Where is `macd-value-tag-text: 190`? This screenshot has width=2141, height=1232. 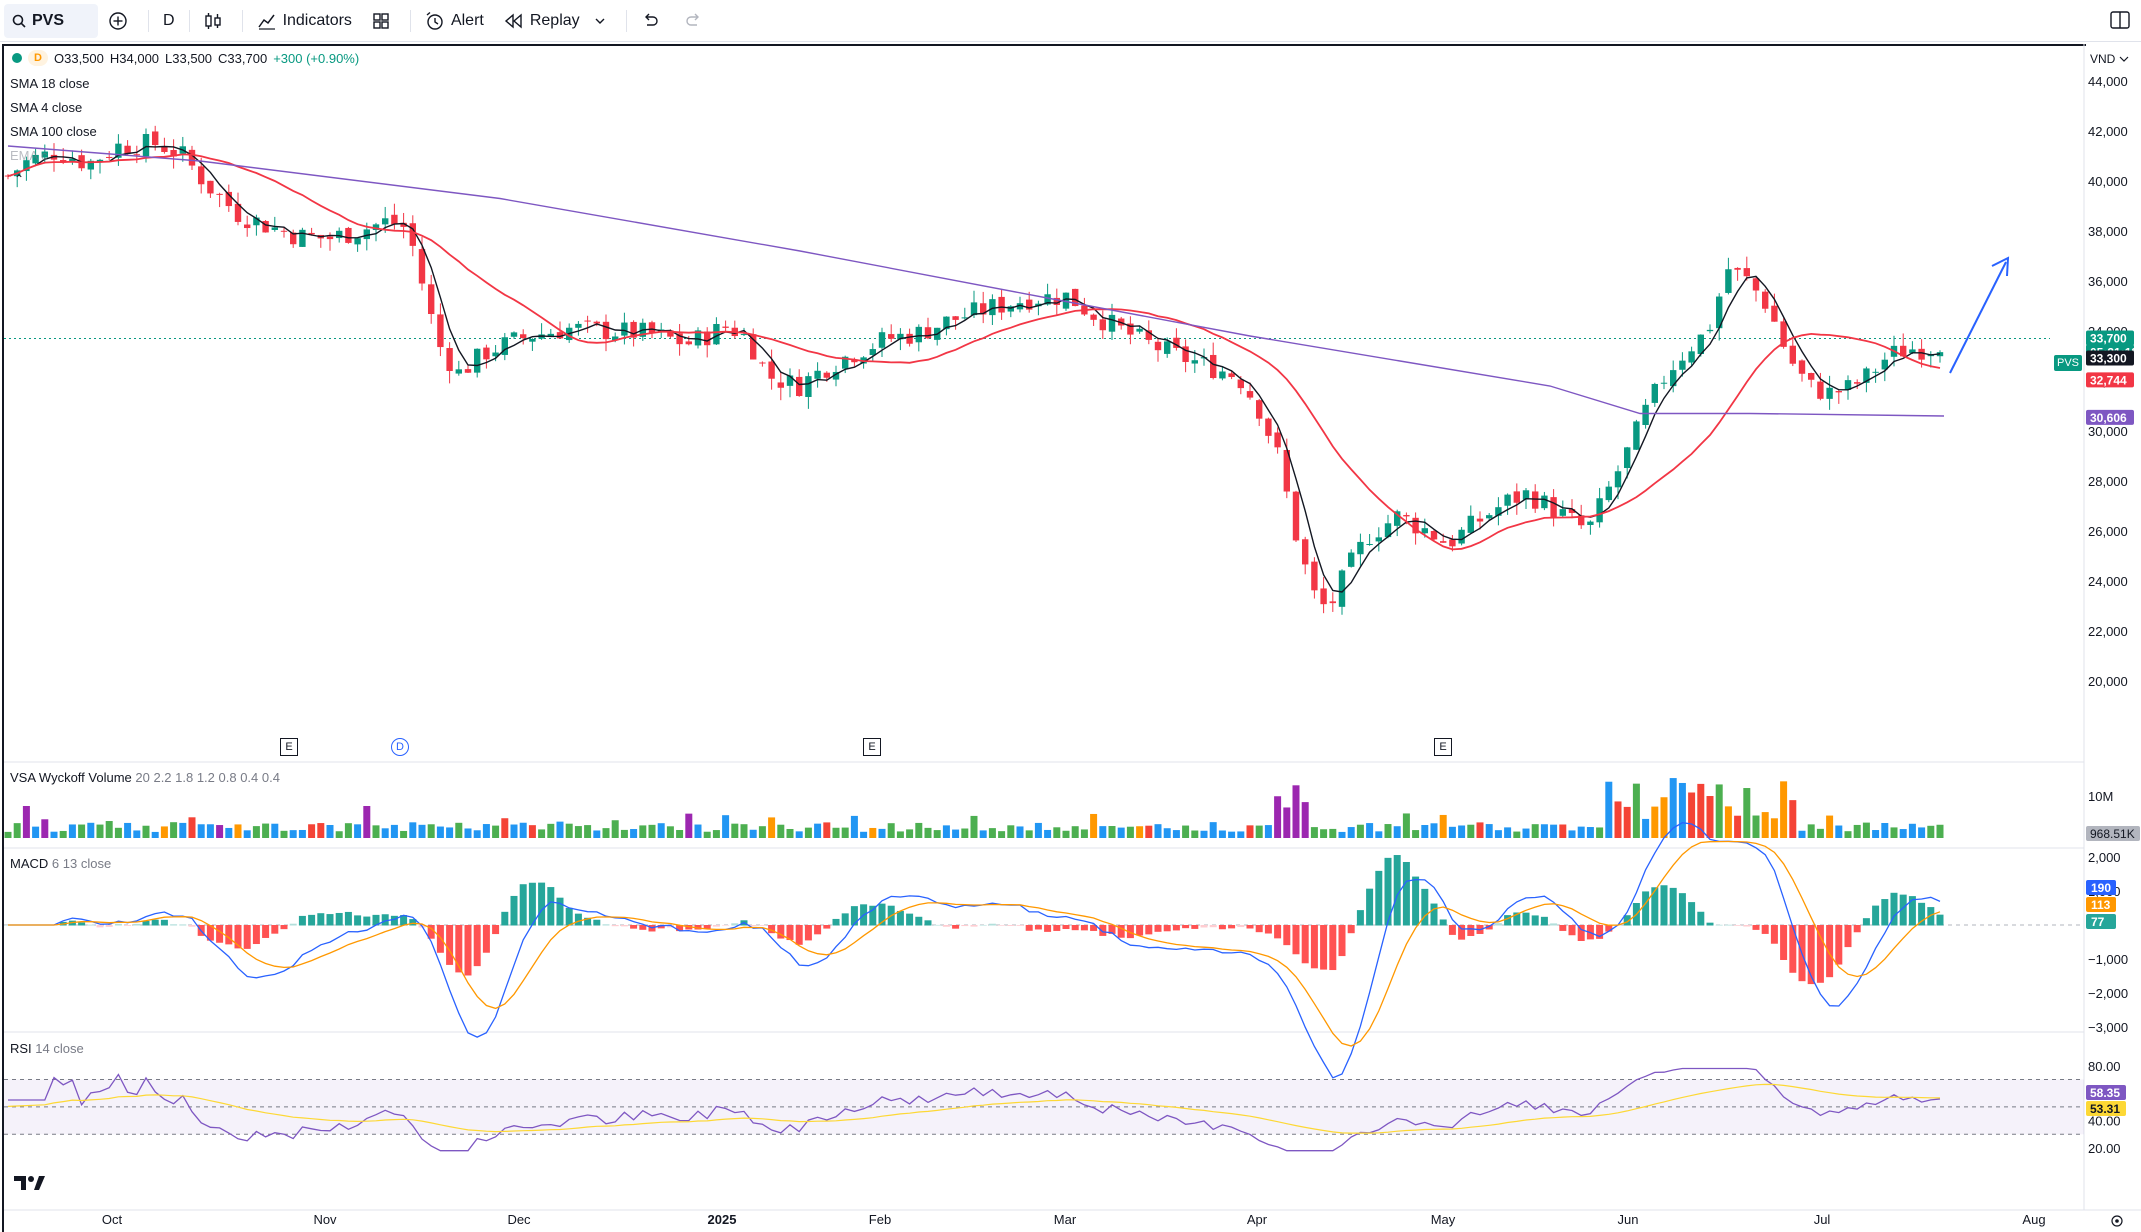 macd-value-tag-text: 190 is located at coordinates (2101, 888).